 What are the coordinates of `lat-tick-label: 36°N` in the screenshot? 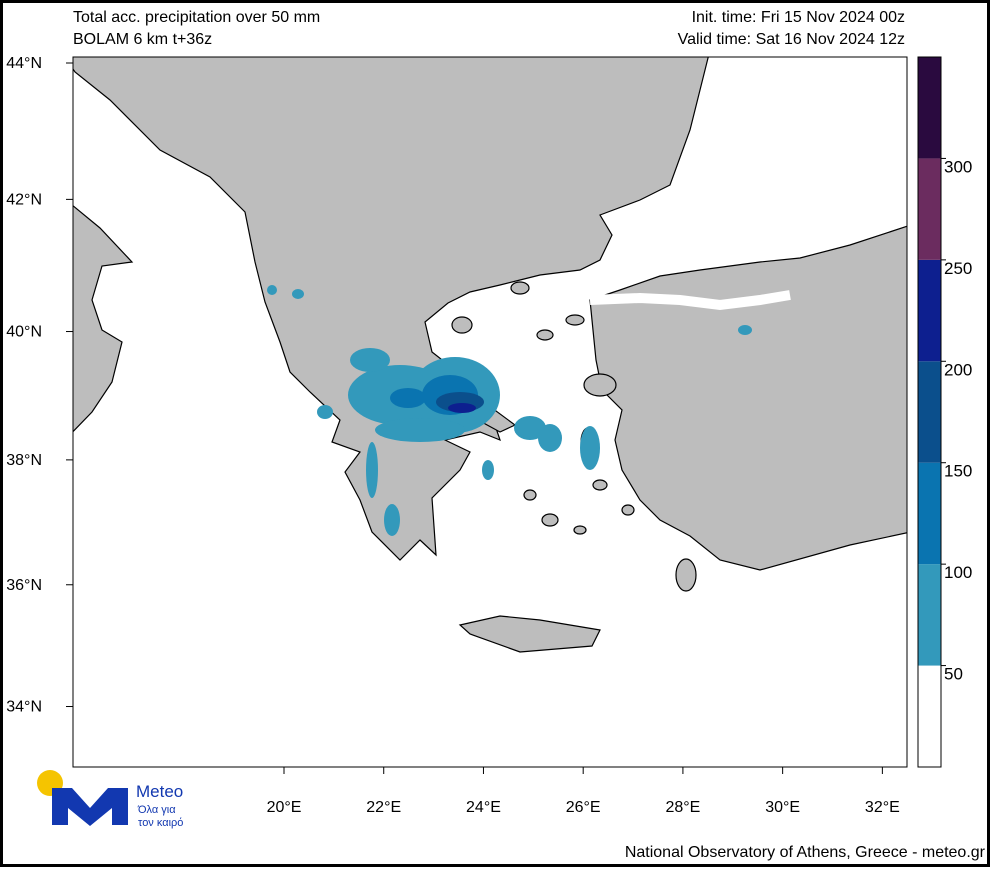 It's located at (24, 585).